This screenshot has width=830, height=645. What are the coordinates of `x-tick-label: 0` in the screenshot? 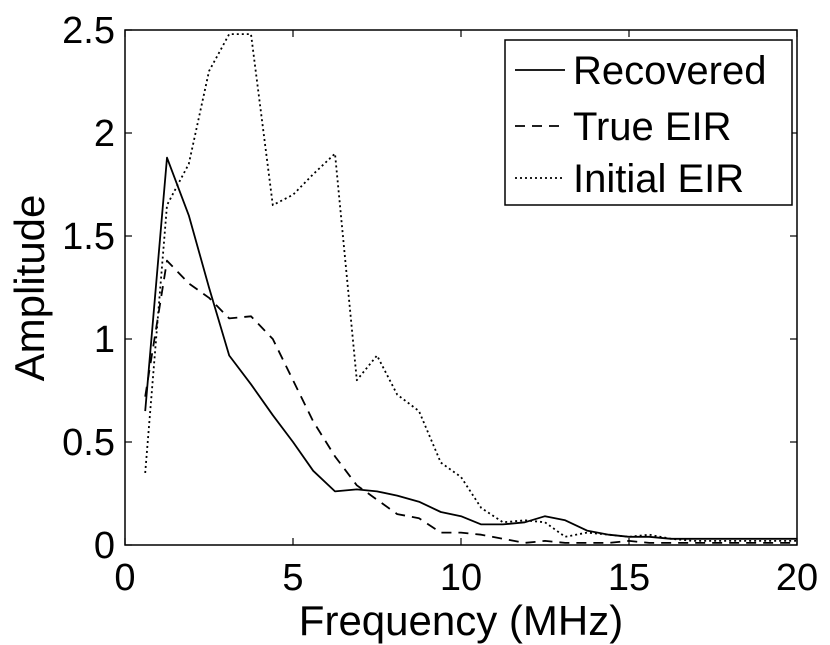 It's located at (124, 578).